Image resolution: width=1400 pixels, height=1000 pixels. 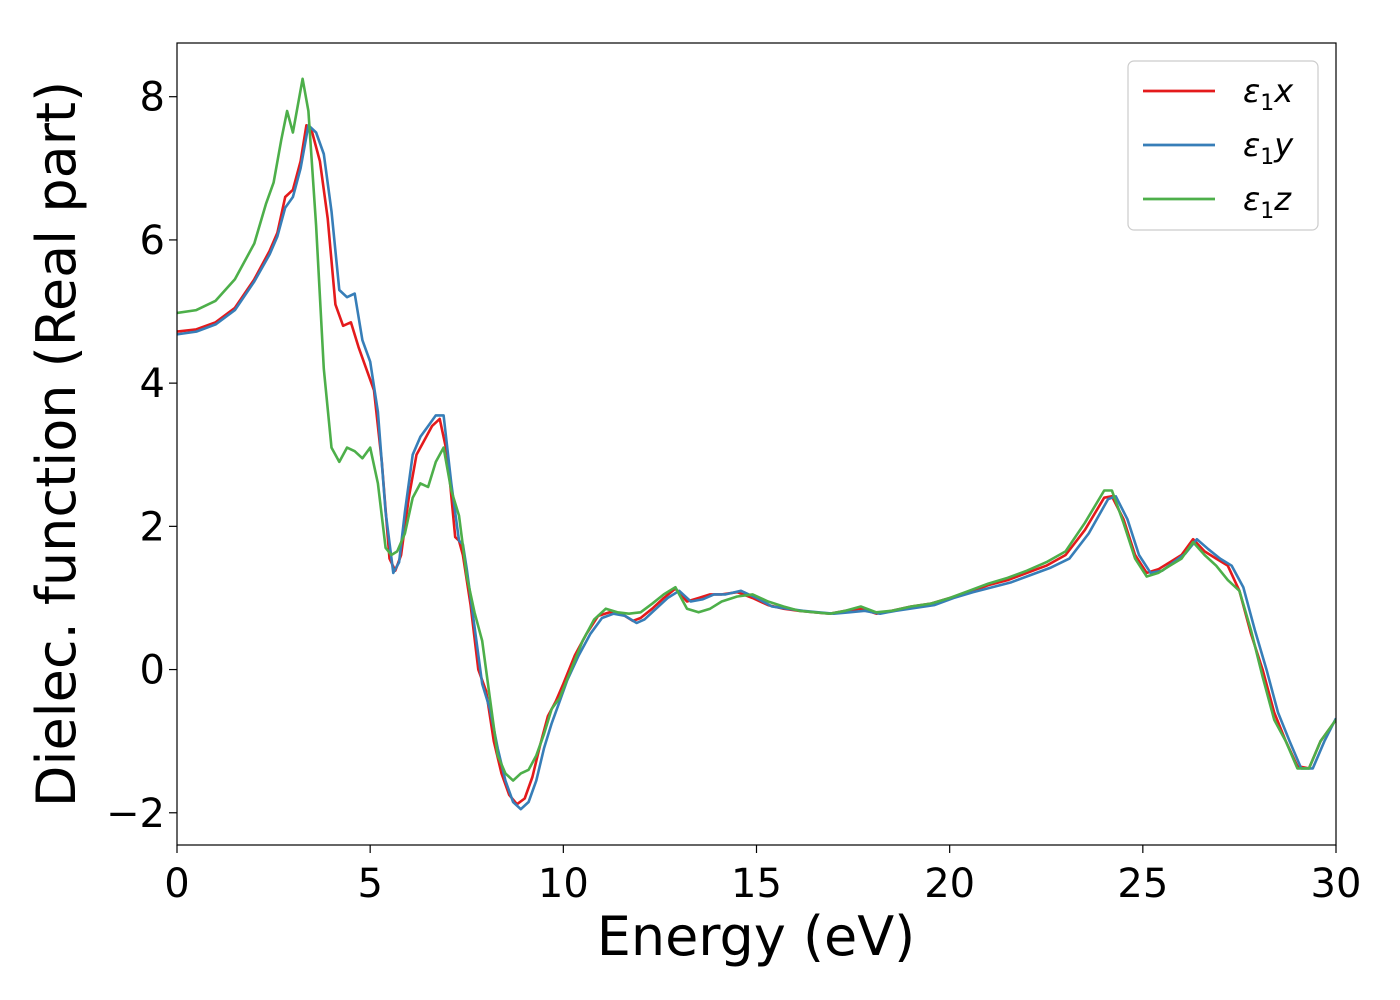 What do you see at coordinates (1268, 148) in the screenshot?
I see `legend-label-2: ε1y` at bounding box center [1268, 148].